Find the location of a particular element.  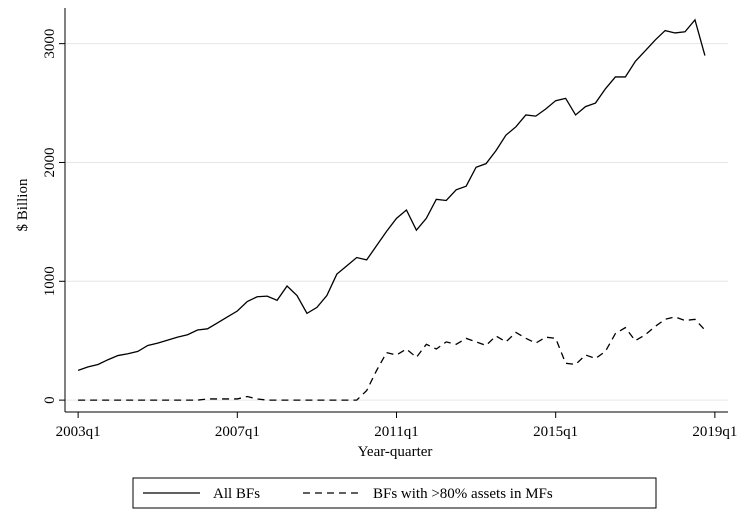

x-axis-label: Year-quarter is located at coordinates (395, 452).